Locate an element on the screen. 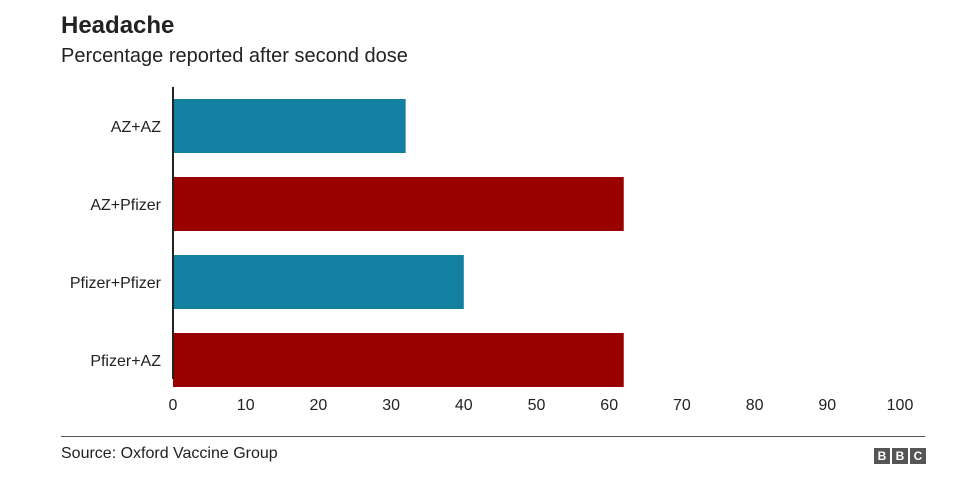 The width and height of the screenshot is (978, 491). x-tick-label: 40 is located at coordinates (464, 405).